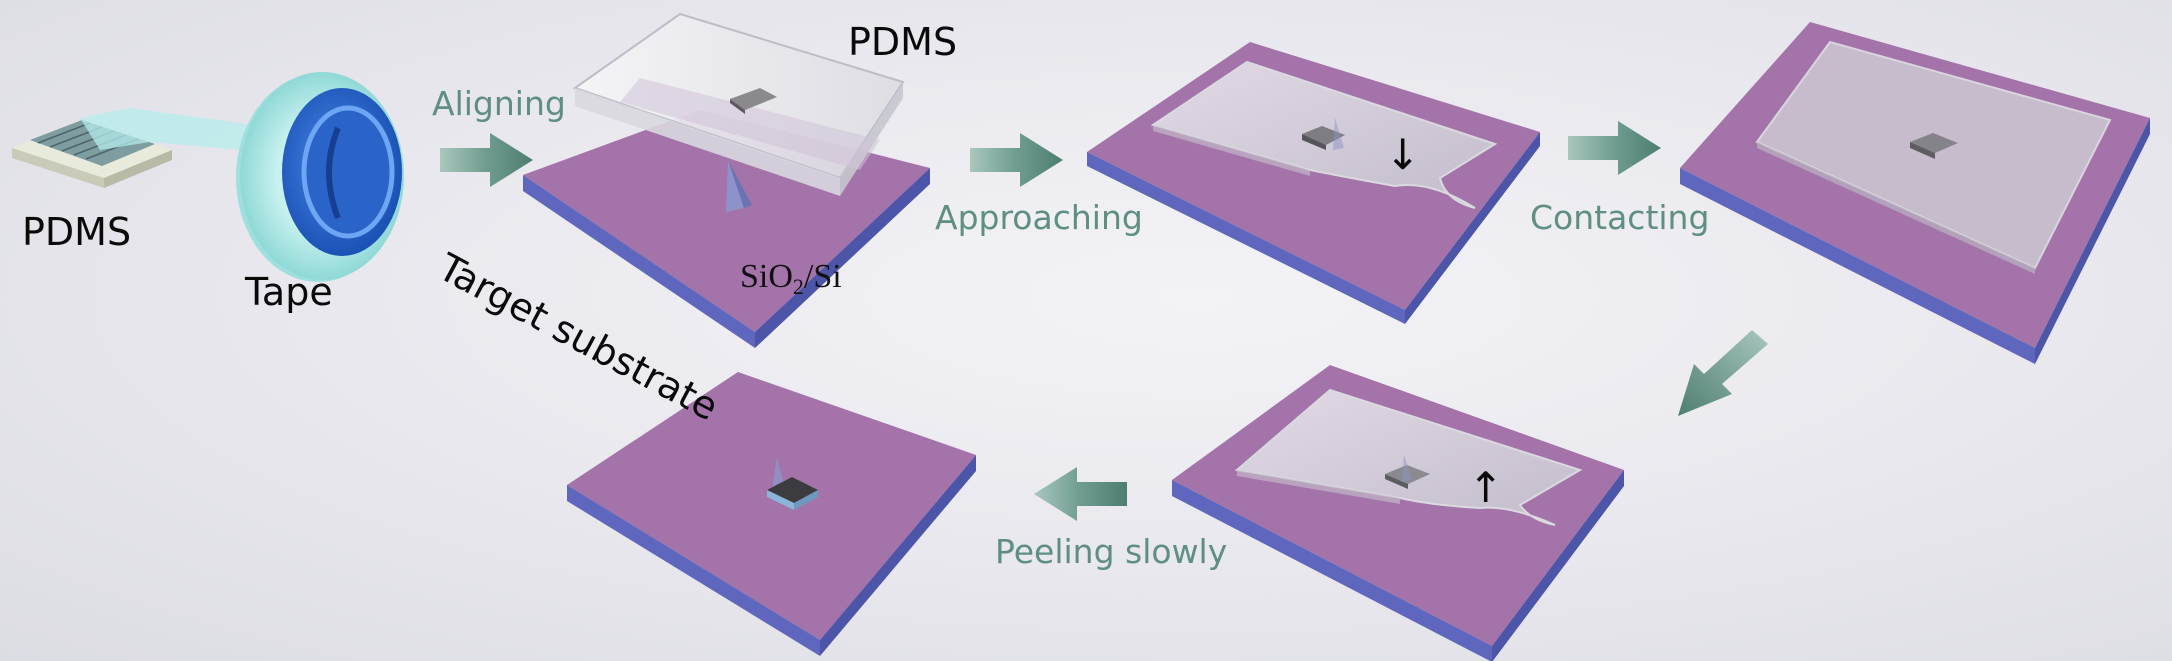  I want to click on target-substrate-final, so click(771, 514).